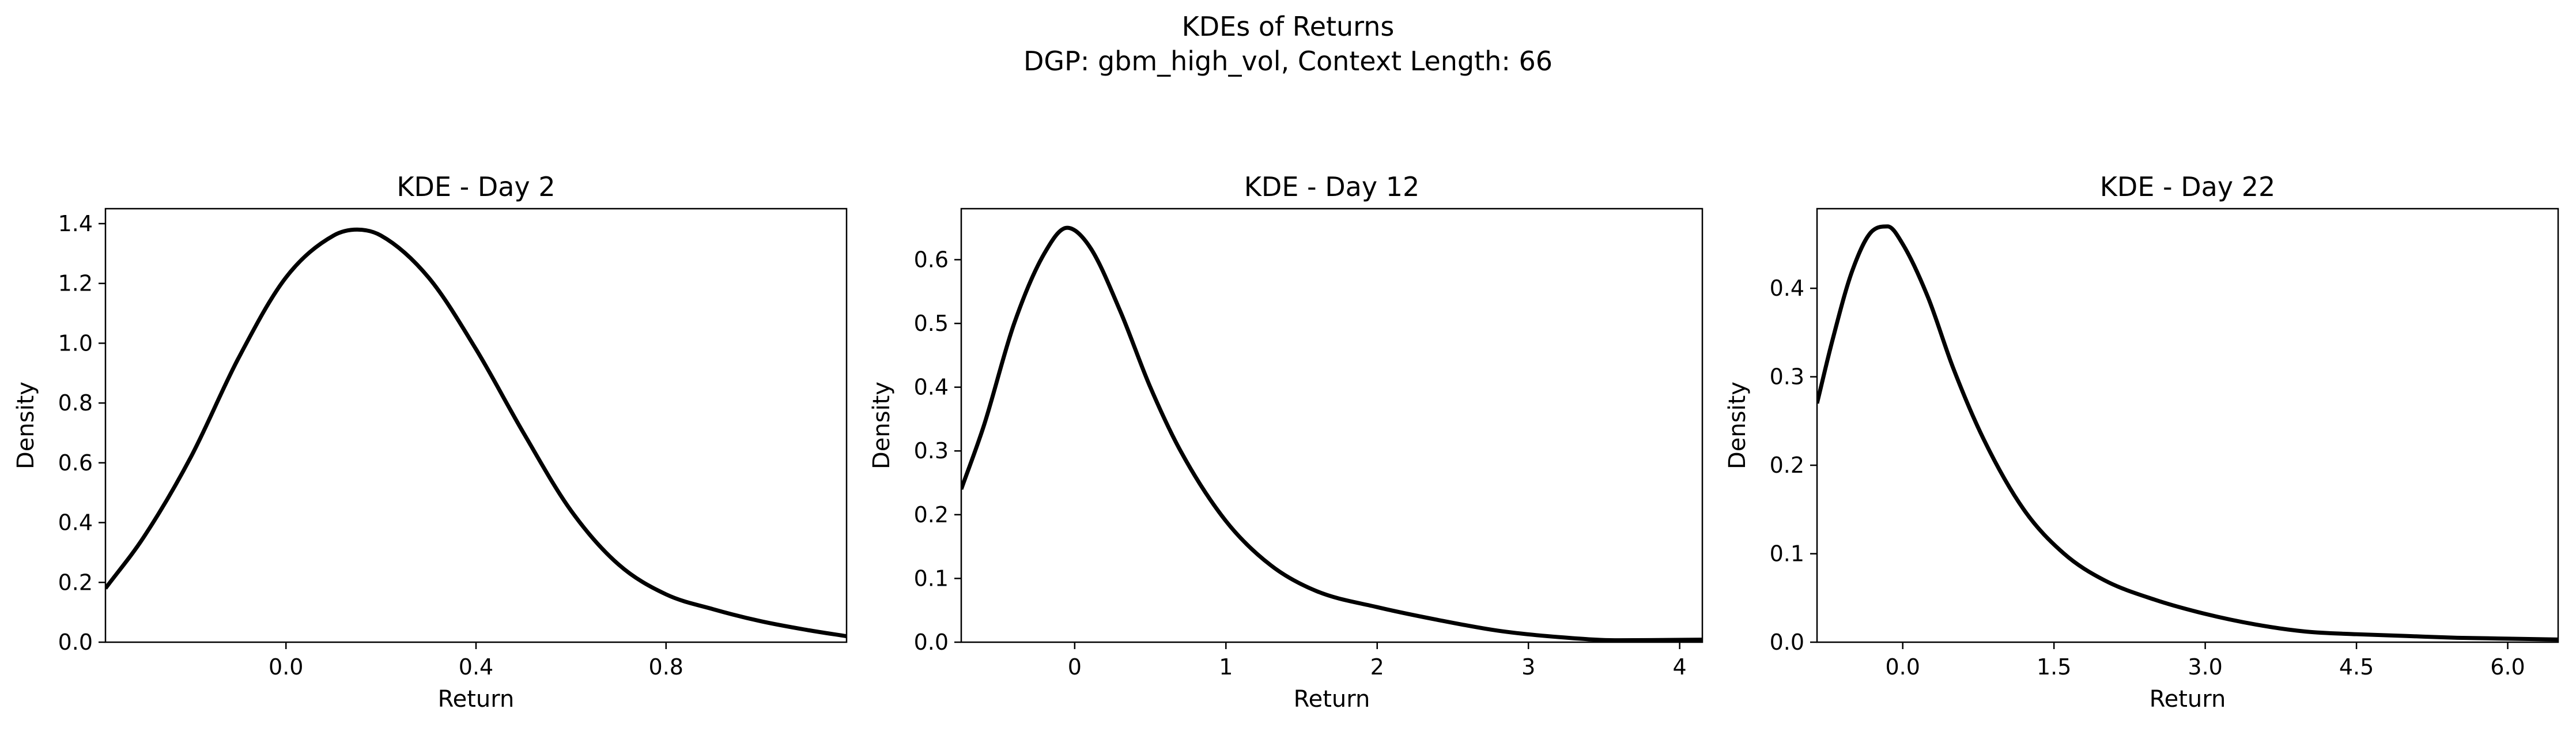 The image size is (2576, 735). What do you see at coordinates (1288, 26) in the screenshot?
I see `figure-suptitle-line1: KDEs of Returns` at bounding box center [1288, 26].